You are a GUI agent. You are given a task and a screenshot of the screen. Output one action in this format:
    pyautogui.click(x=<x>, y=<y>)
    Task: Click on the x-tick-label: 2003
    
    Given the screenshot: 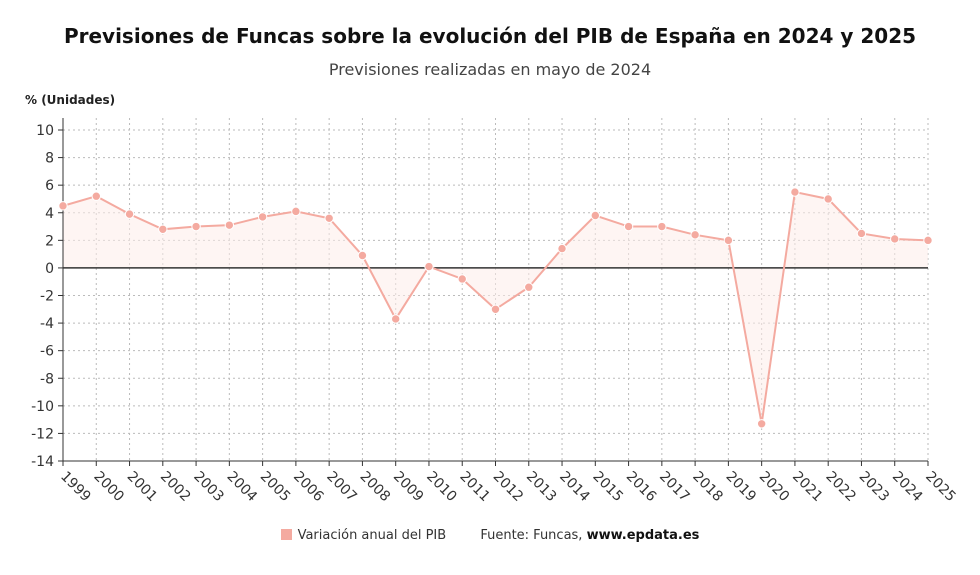 What is the action you would take?
    pyautogui.click(x=208, y=487)
    